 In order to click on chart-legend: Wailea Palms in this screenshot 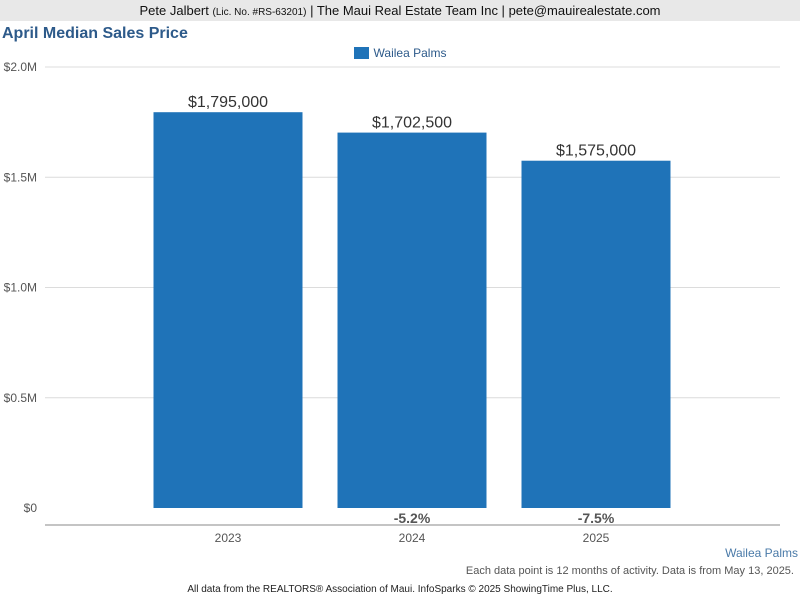, I will do `click(400, 53)`.